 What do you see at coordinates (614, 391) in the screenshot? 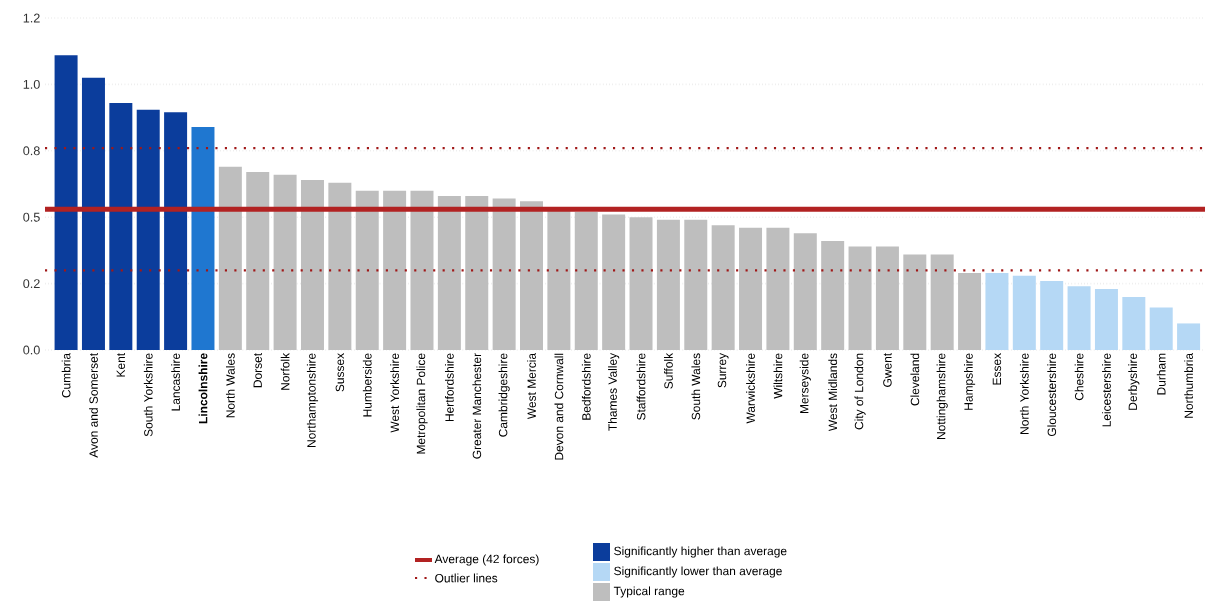
I see `x-tick-label: Thames Valley` at bounding box center [614, 391].